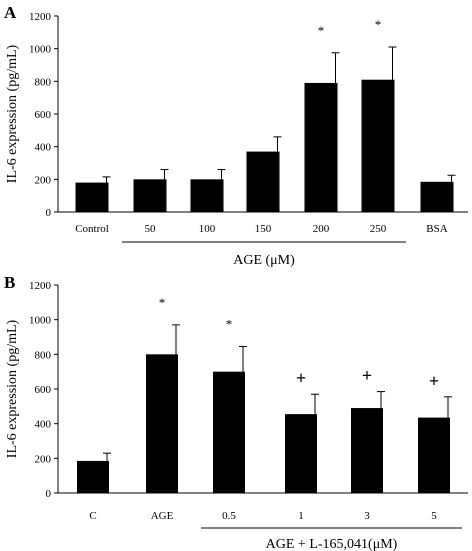  I want to click on group-label: AGE + L-165,041(μM), so click(332, 544).